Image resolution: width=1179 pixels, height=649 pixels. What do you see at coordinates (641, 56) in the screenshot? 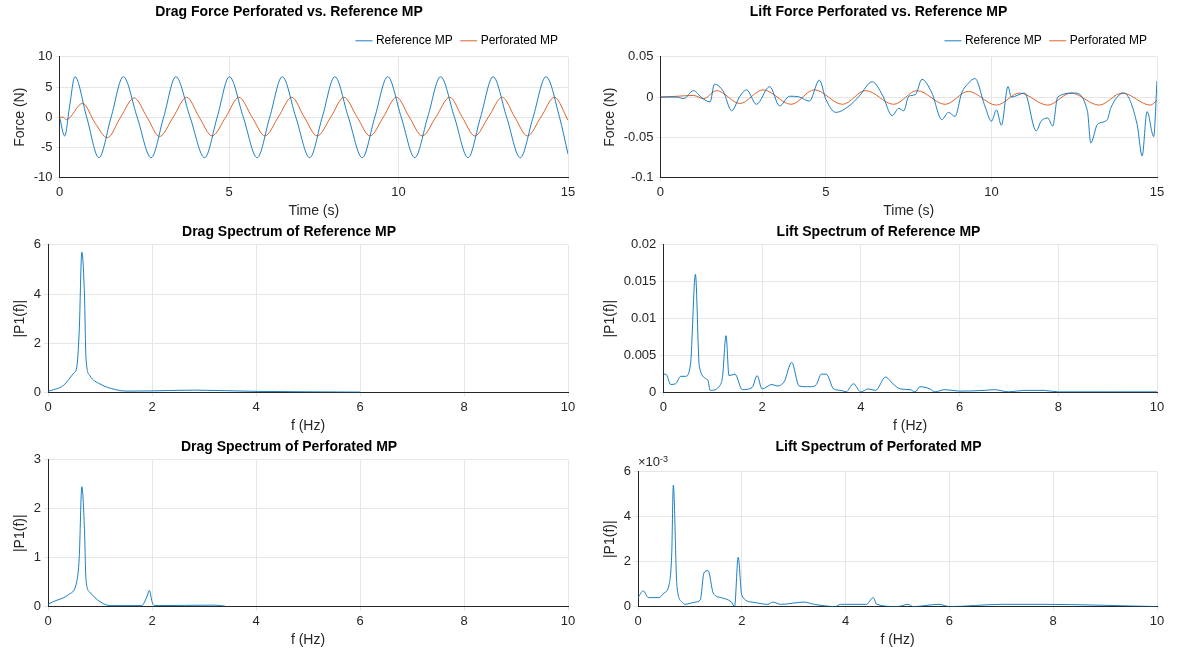
I see `y-tick-label: 0.05` at bounding box center [641, 56].